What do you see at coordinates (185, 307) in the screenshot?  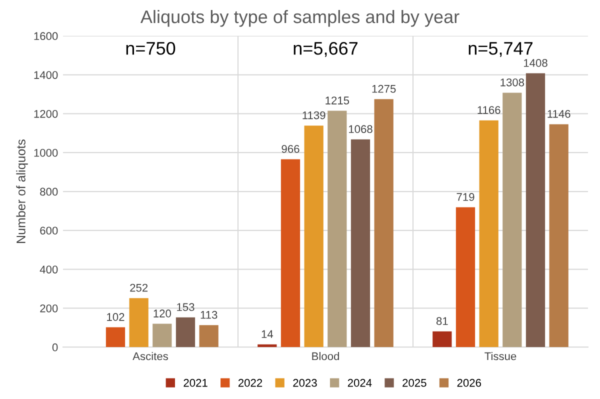 I see `data-label: 153` at bounding box center [185, 307].